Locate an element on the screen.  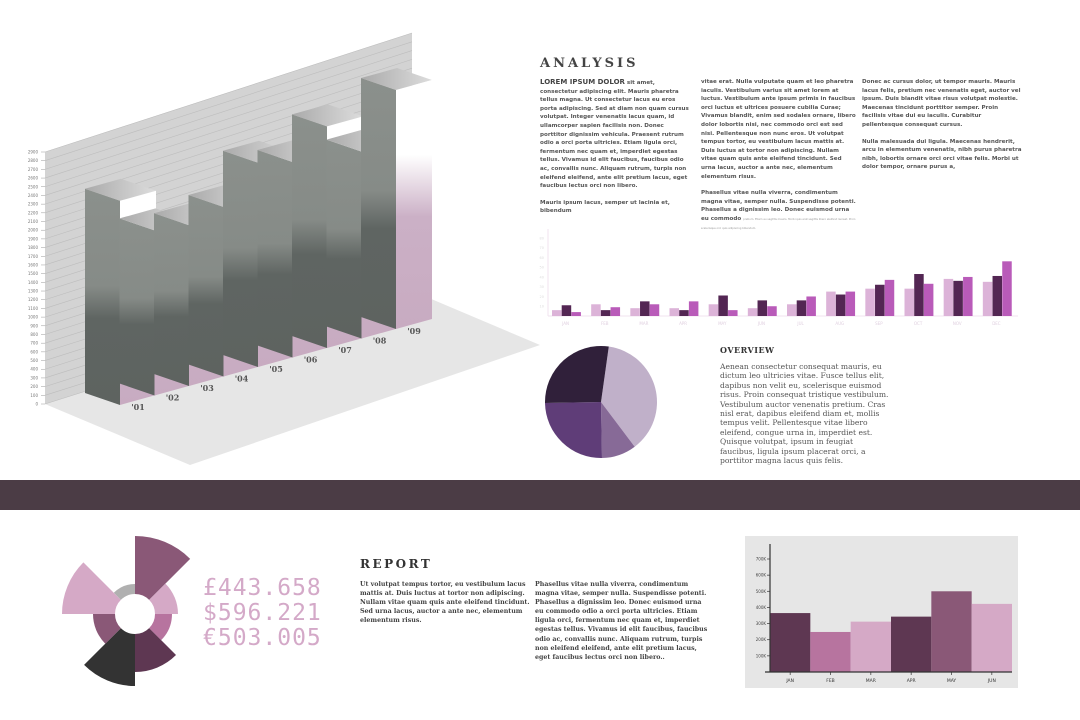
x-tick-label: '02 is located at coordinates (173, 398).